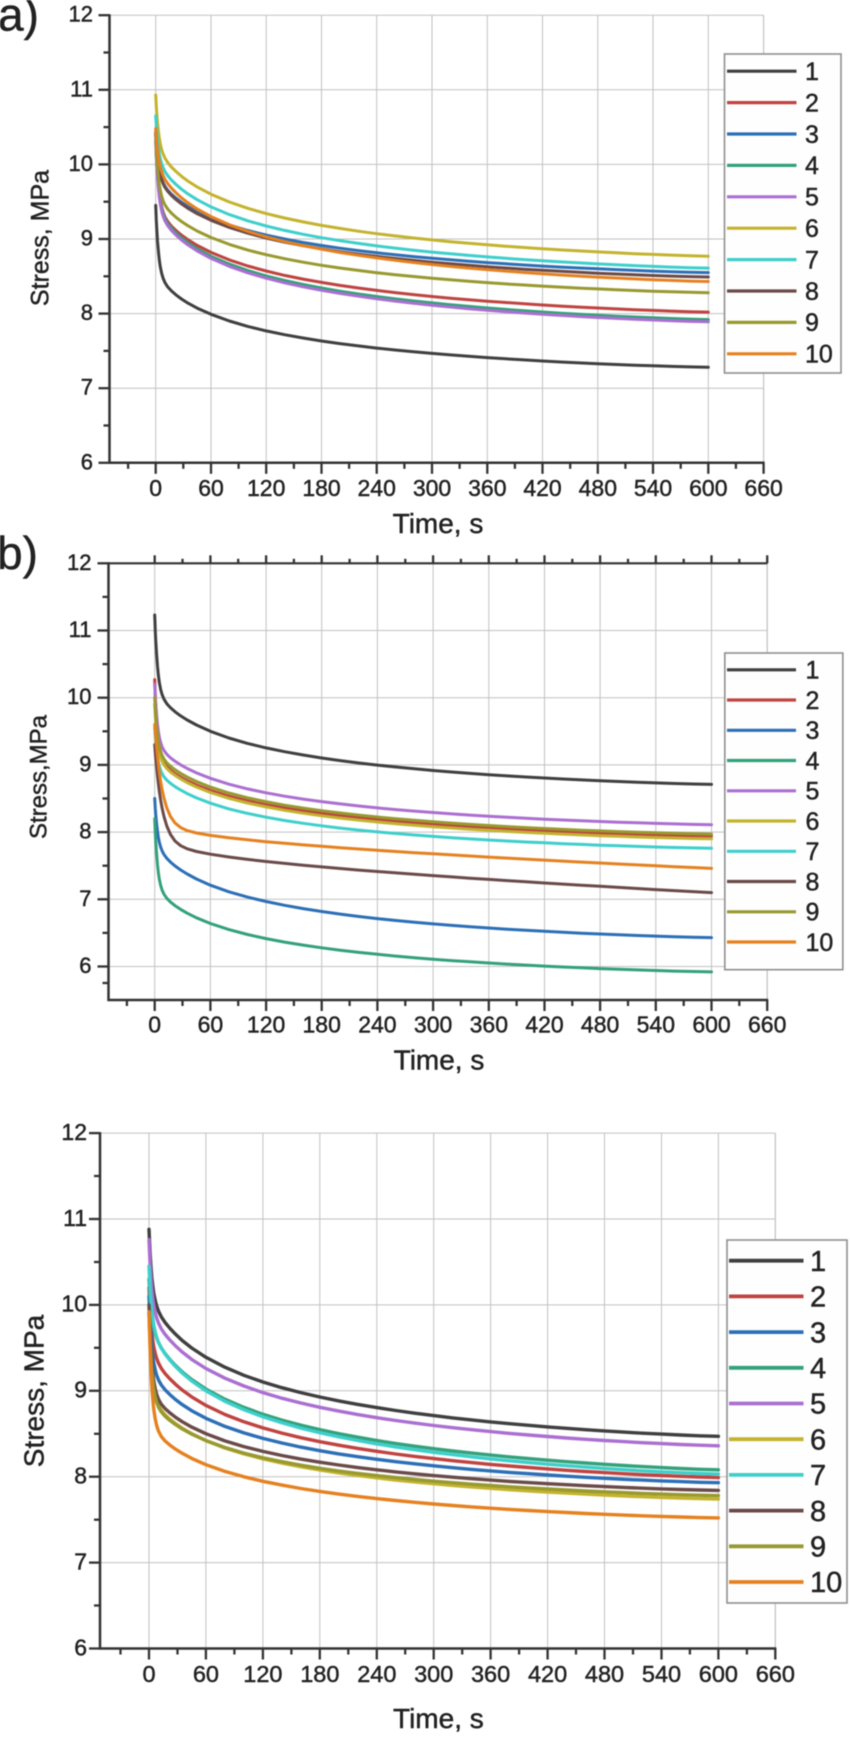 The image size is (850, 1746). I want to click on svg-text: Stress,MPa, so click(38, 776).